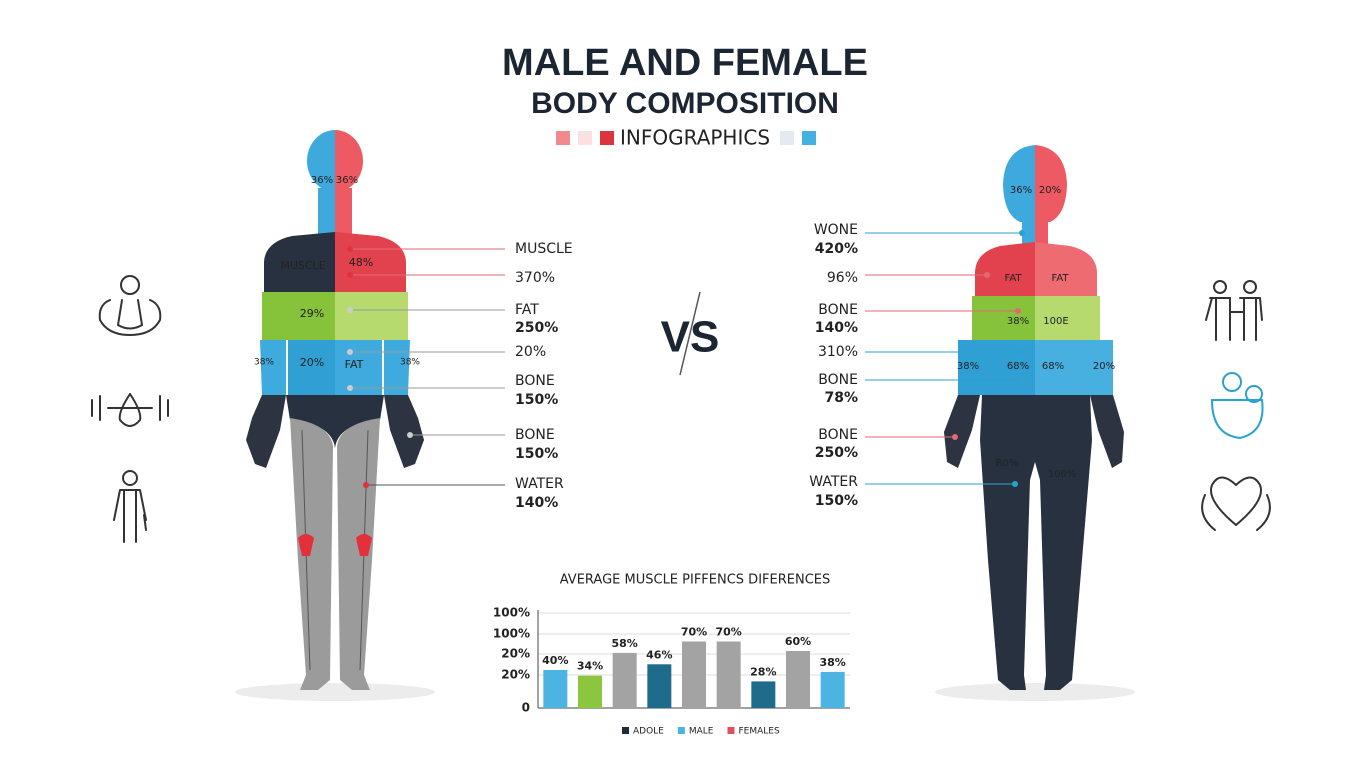  Describe the element at coordinates (763, 671) in the screenshot. I see `bar-label: 28%` at that location.